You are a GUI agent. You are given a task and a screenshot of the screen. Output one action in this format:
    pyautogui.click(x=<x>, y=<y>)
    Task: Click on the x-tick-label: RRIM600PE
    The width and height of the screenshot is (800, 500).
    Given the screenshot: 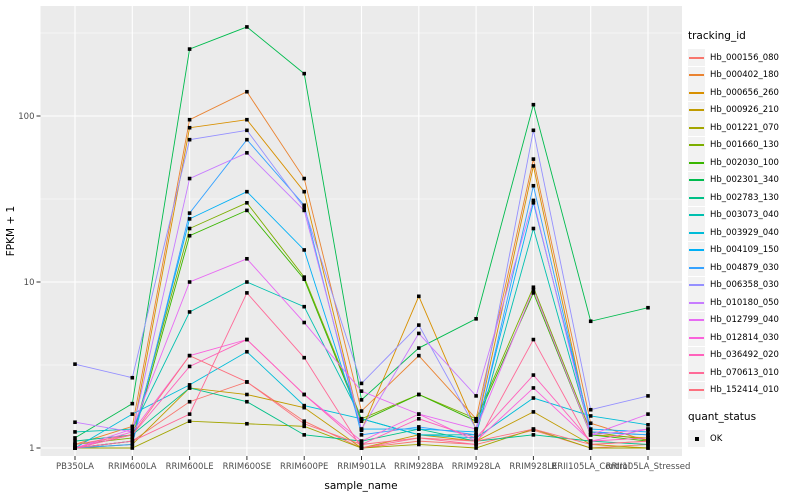 What is the action you would take?
    pyautogui.click(x=304, y=467)
    